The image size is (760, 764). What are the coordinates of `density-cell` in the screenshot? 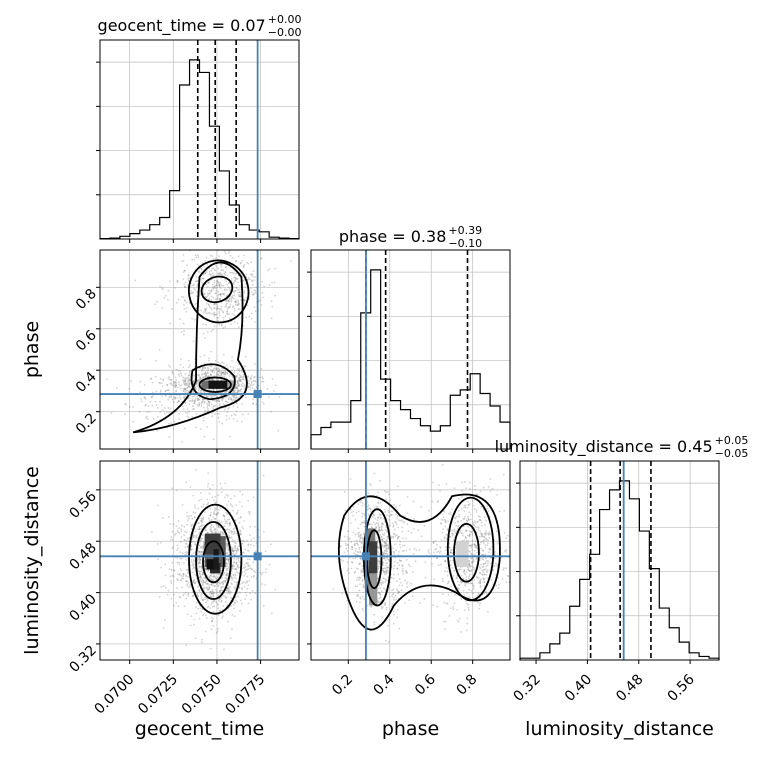 It's located at (209, 564).